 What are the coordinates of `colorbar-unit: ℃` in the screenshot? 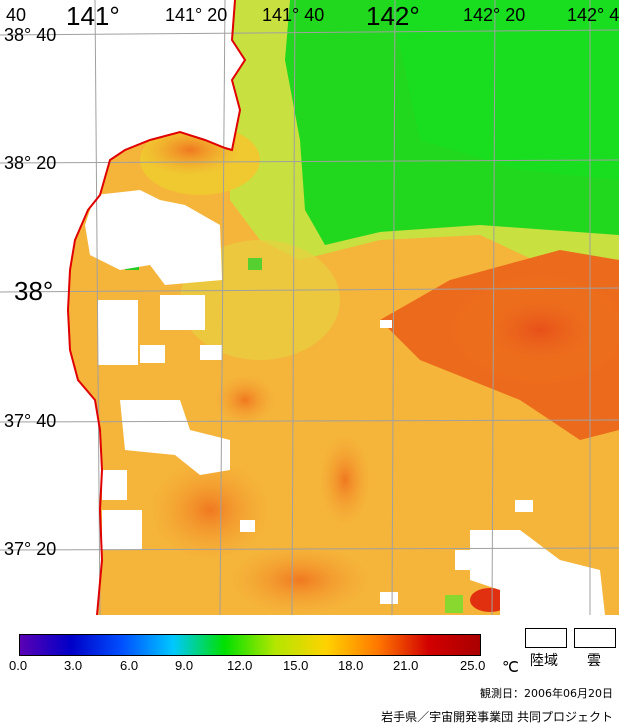 It's located at (510, 667).